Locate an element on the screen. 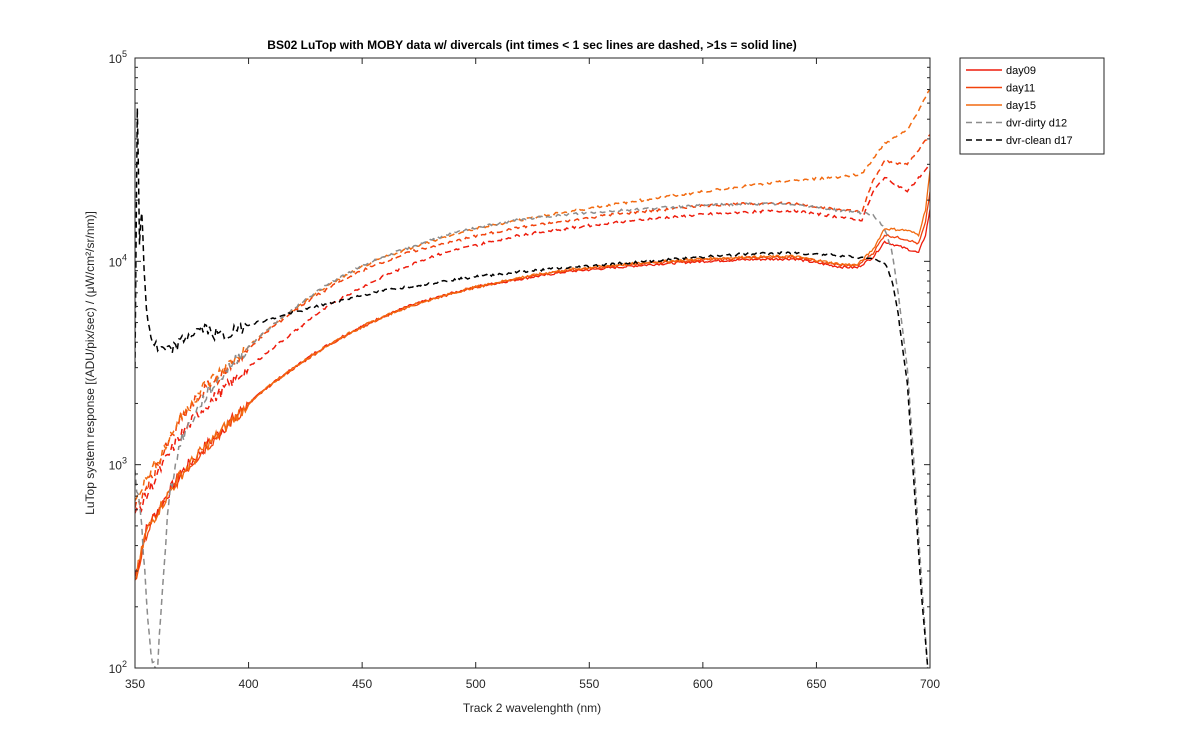  x-tick-label: 450 is located at coordinates (362, 684).